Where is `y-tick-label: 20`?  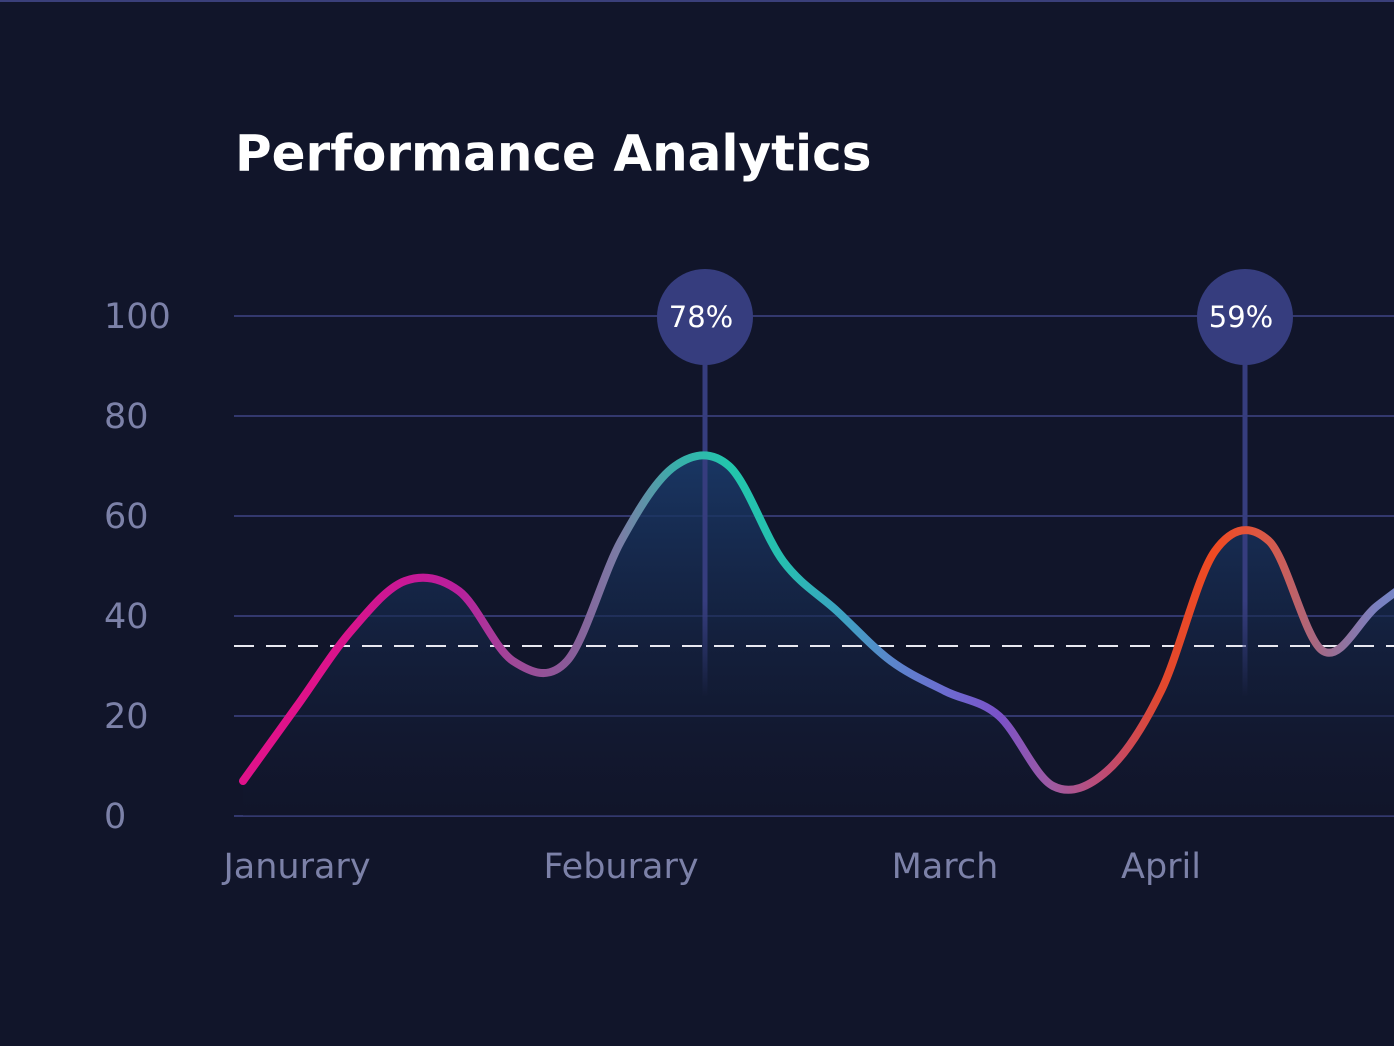
y-tick-label: 20 is located at coordinates (126, 717).